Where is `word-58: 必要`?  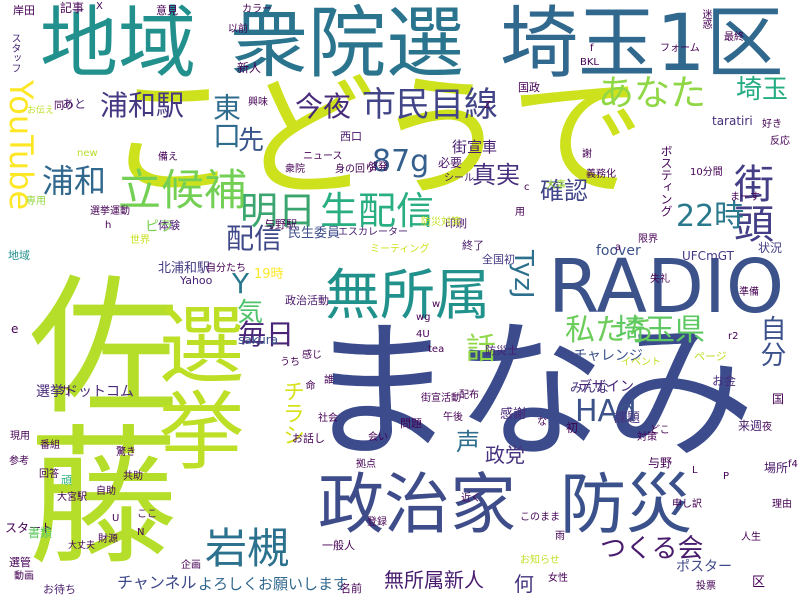
word-58: 必要 is located at coordinates (450, 163).